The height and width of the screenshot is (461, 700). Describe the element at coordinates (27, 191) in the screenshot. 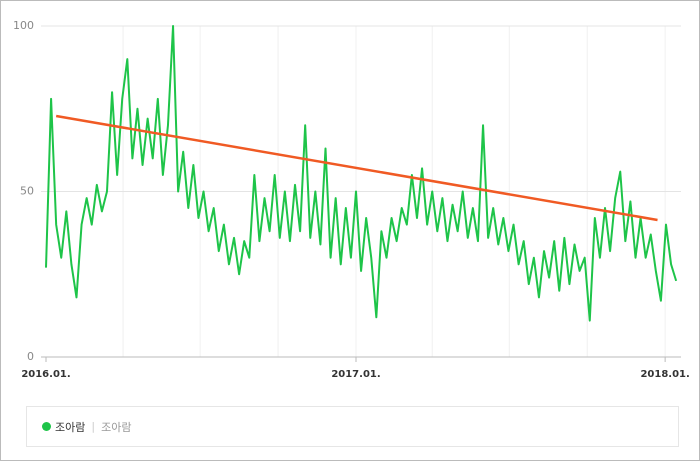

I see `y-tick-label: 50` at that location.